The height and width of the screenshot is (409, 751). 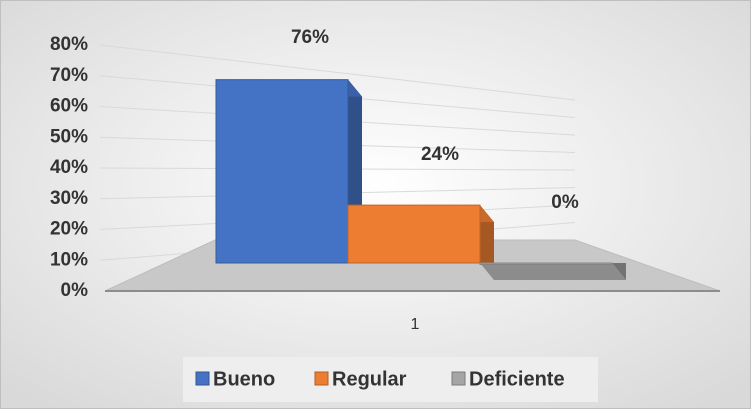 What do you see at coordinates (415, 324) in the screenshot?
I see `x-tick-label: 1` at bounding box center [415, 324].